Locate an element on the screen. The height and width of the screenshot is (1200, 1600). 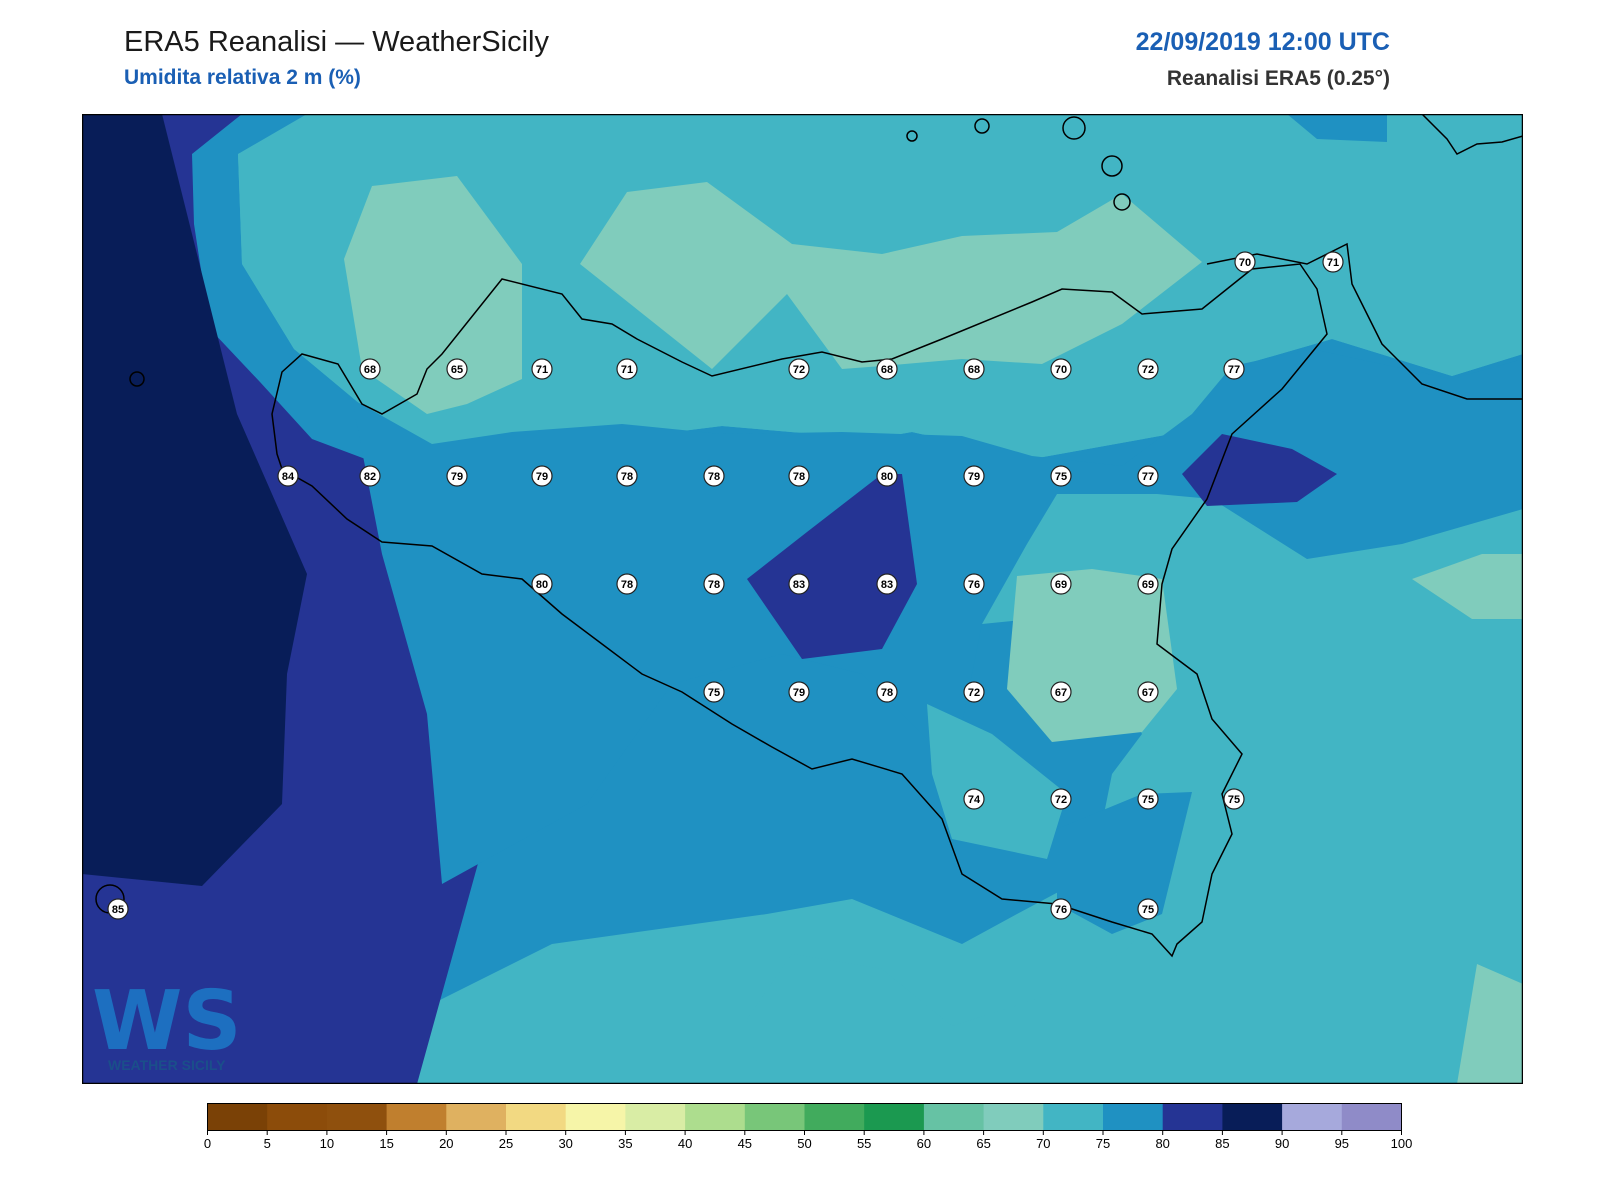
station-value: 67 is located at coordinates (1148, 693).